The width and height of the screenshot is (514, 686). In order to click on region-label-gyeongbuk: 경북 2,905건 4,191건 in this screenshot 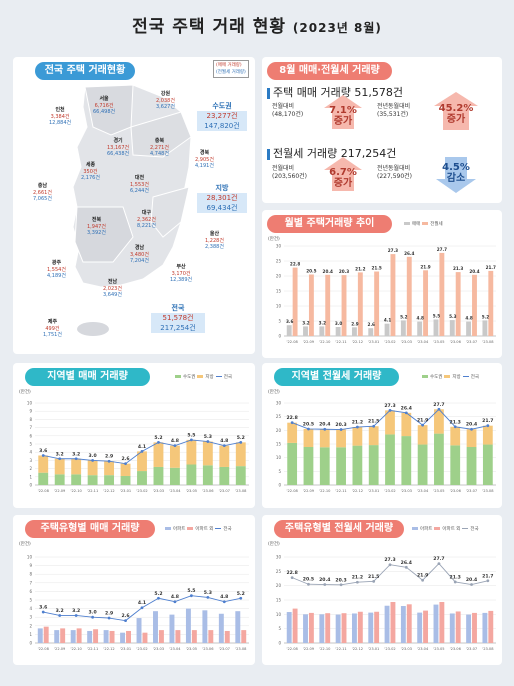, I will do `click(204, 159)`.